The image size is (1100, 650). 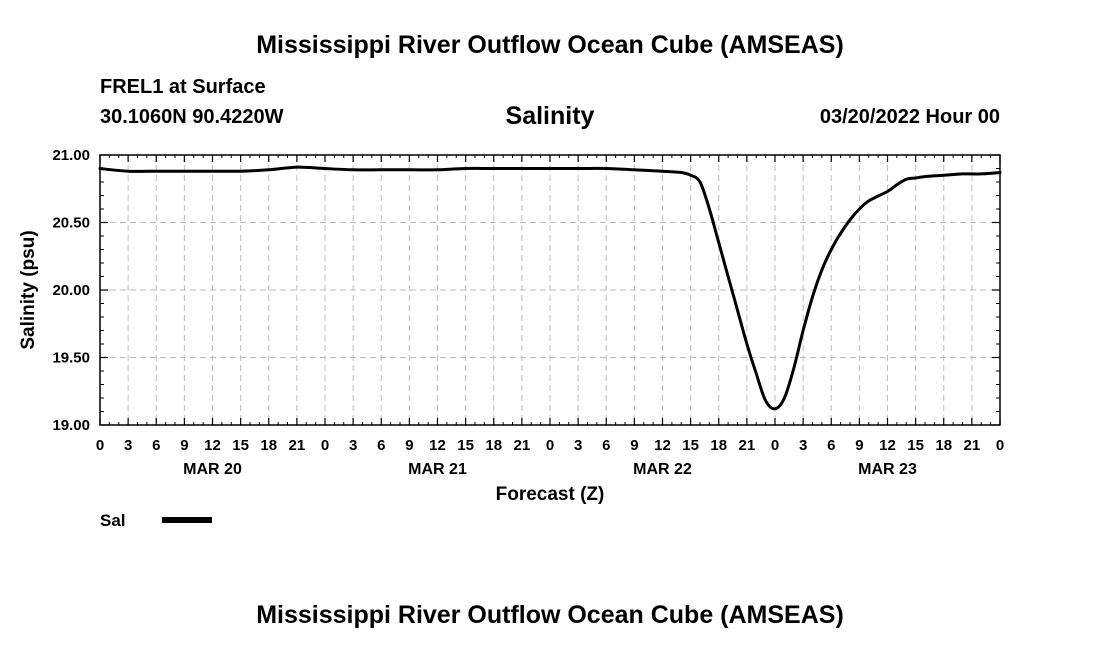 I want to click on forecast-date: 03/20/2022 Hour 00, so click(x=909, y=117).